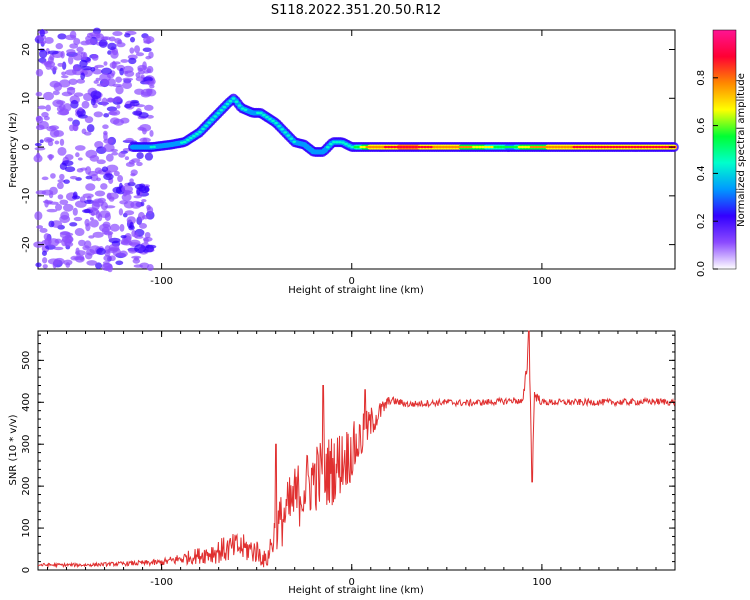  I want to click on colorbar-ticks: 0.0 0.2 0.4 0.6 0.8, so click(707, 173).